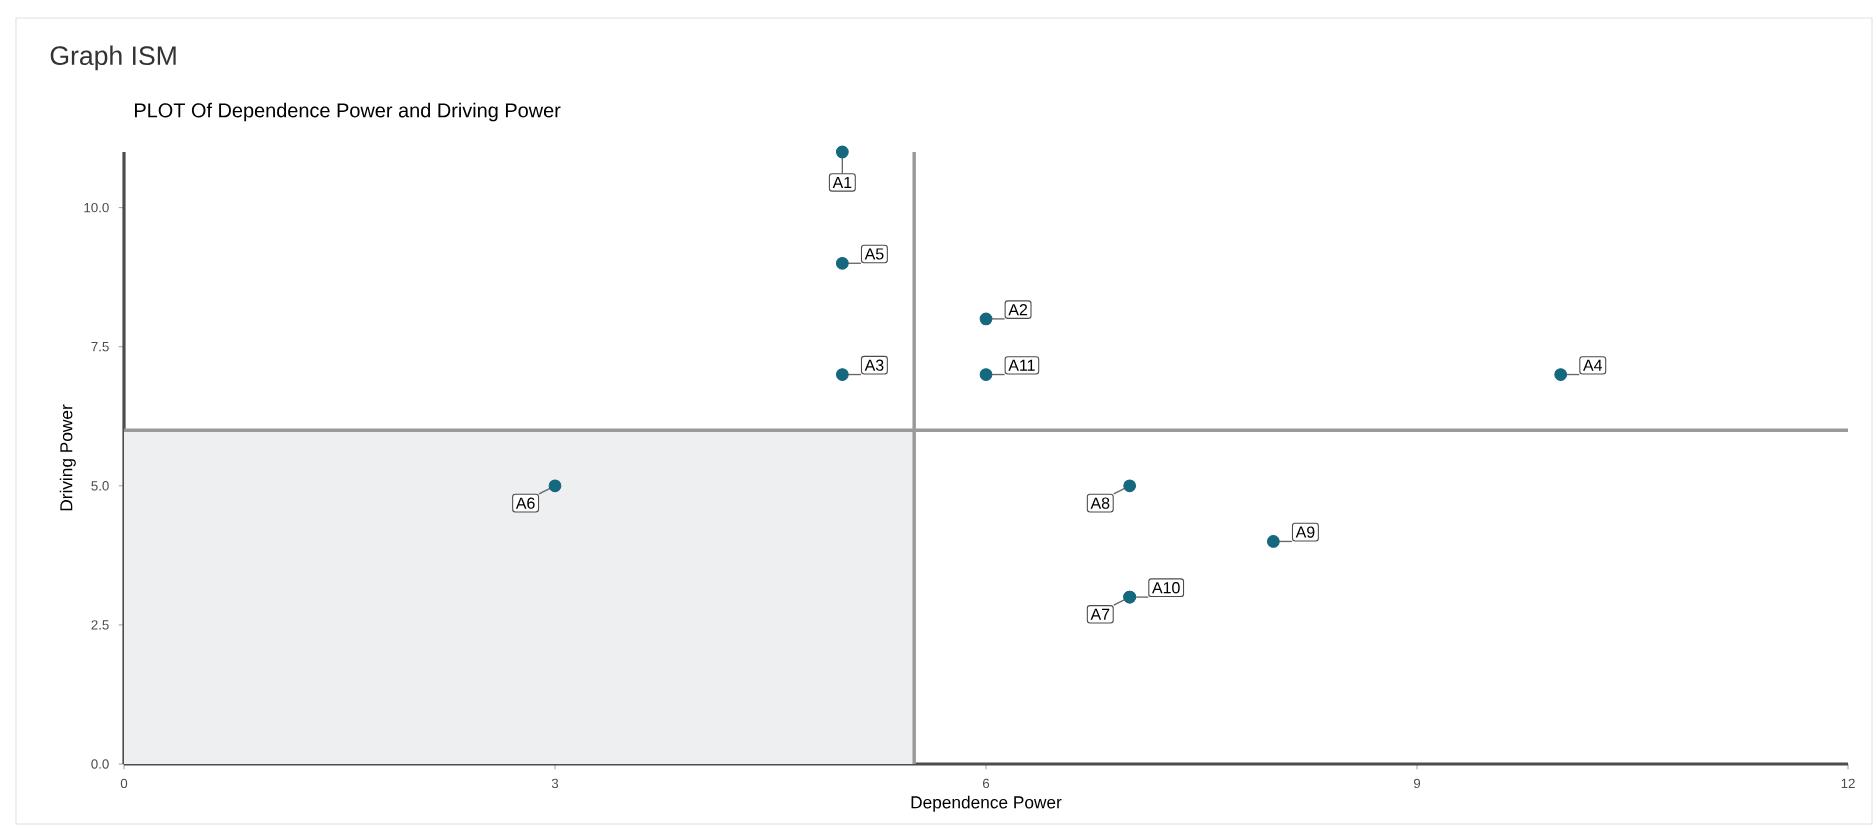  I want to click on x-axis-title: Dependence Power, so click(986, 803).